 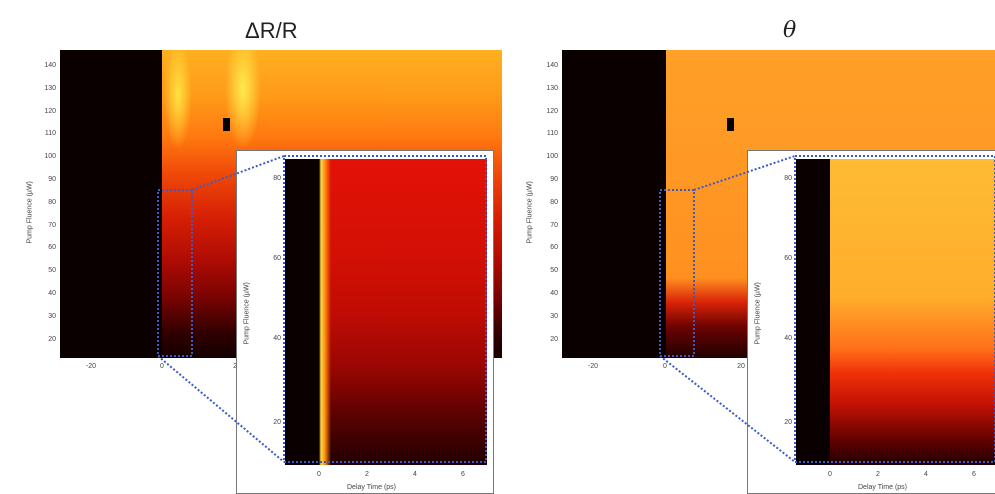 I want to click on chart-title: θ, so click(x=790, y=30).